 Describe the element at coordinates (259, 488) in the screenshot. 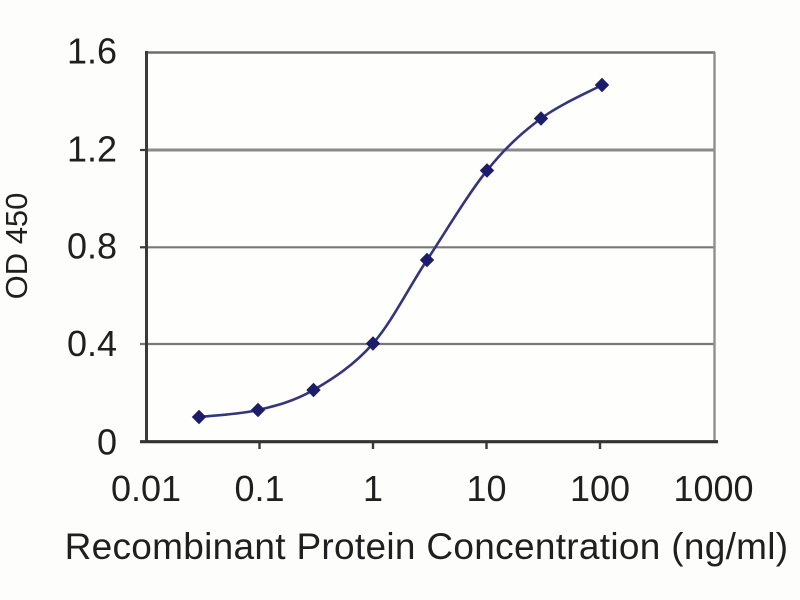

I see `svg-text: 0.1` at that location.